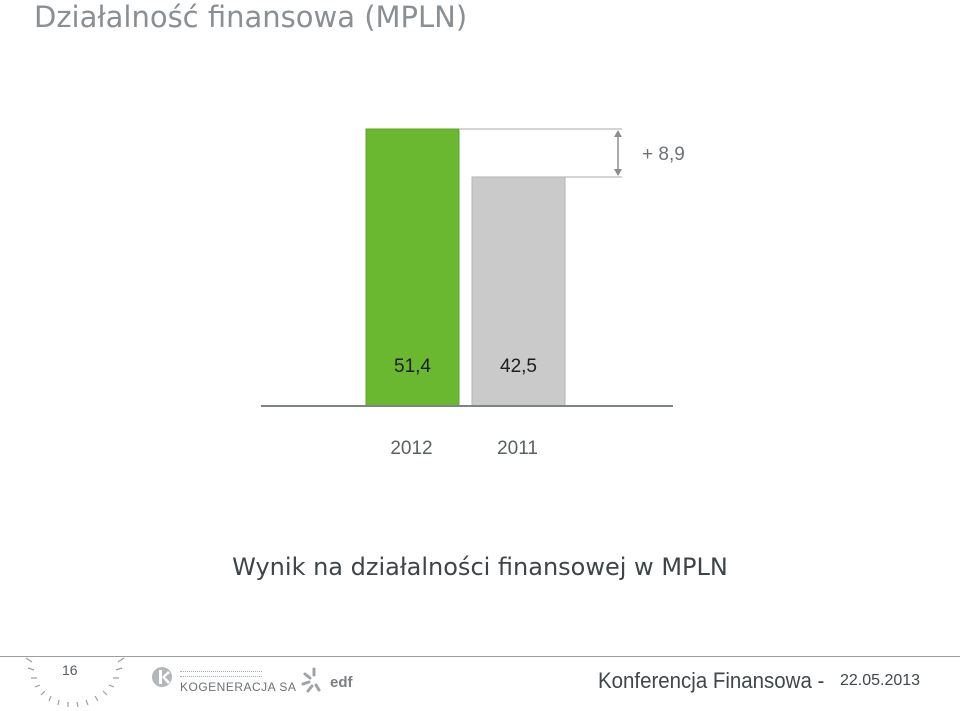  I want to click on difference-label: + 8,9, so click(663, 154).